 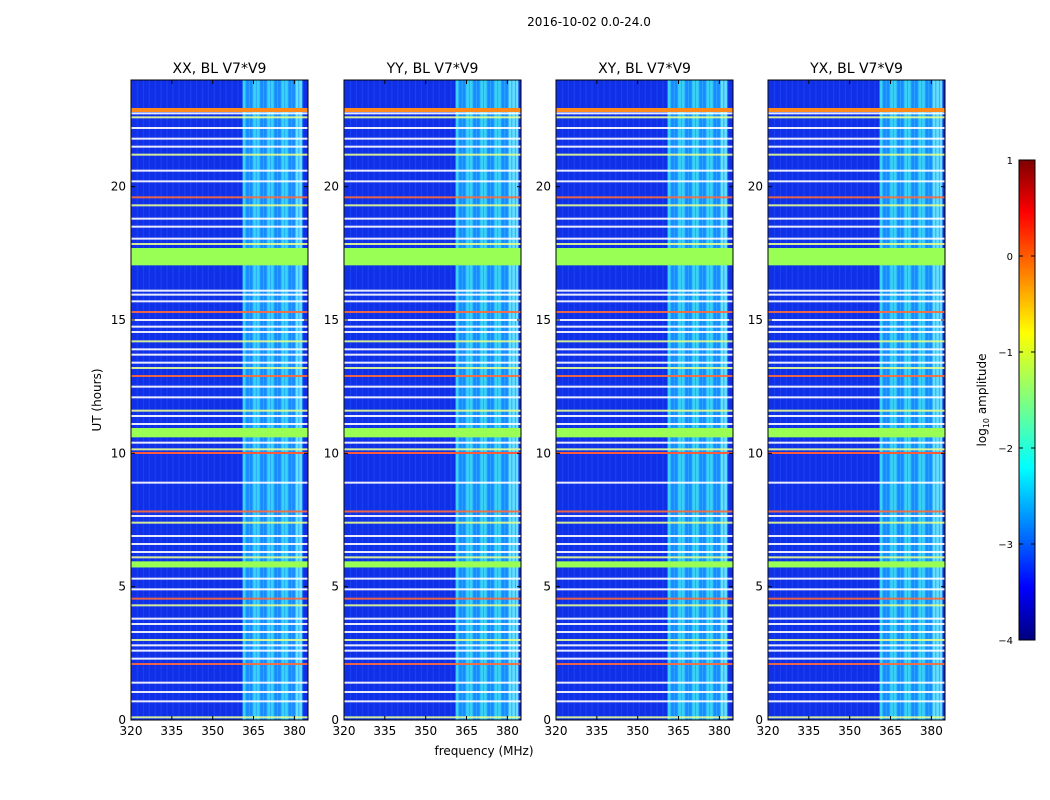 What do you see at coordinates (982, 386) in the screenshot?
I see `colorbar-label-rest: amplitude` at bounding box center [982, 386].